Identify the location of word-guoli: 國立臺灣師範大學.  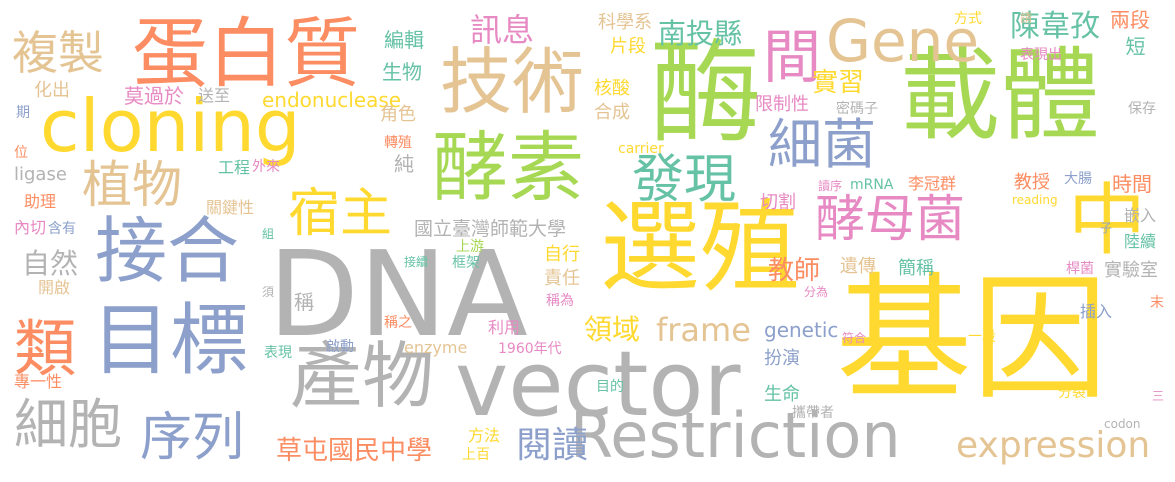
(490, 229).